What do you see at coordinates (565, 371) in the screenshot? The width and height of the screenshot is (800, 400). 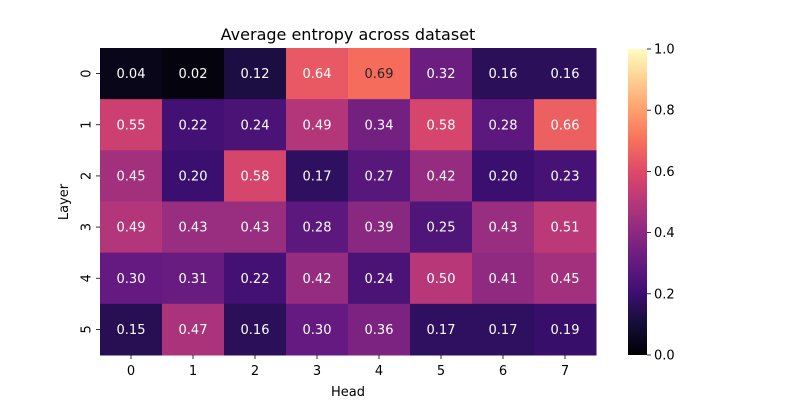 I see `x-tick-label: 7` at bounding box center [565, 371].